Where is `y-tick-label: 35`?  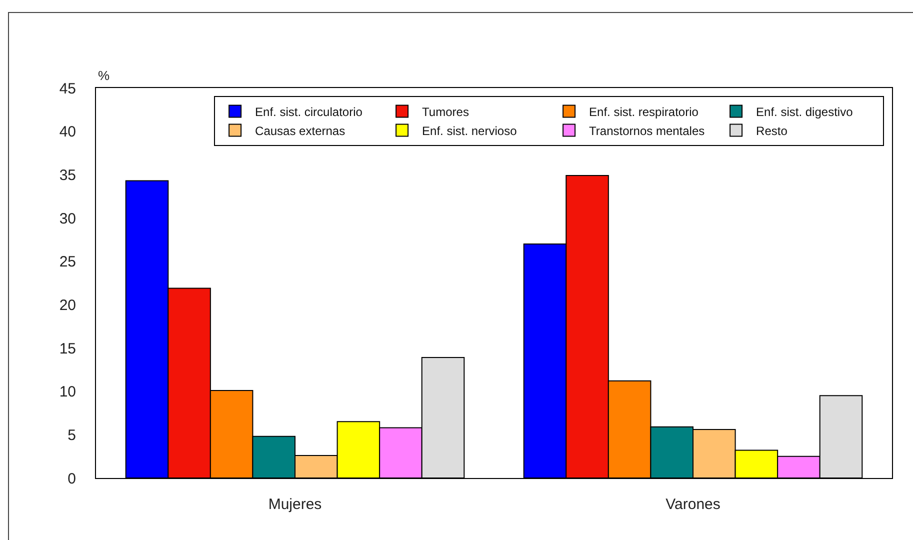 y-tick-label: 35 is located at coordinates (67, 175).